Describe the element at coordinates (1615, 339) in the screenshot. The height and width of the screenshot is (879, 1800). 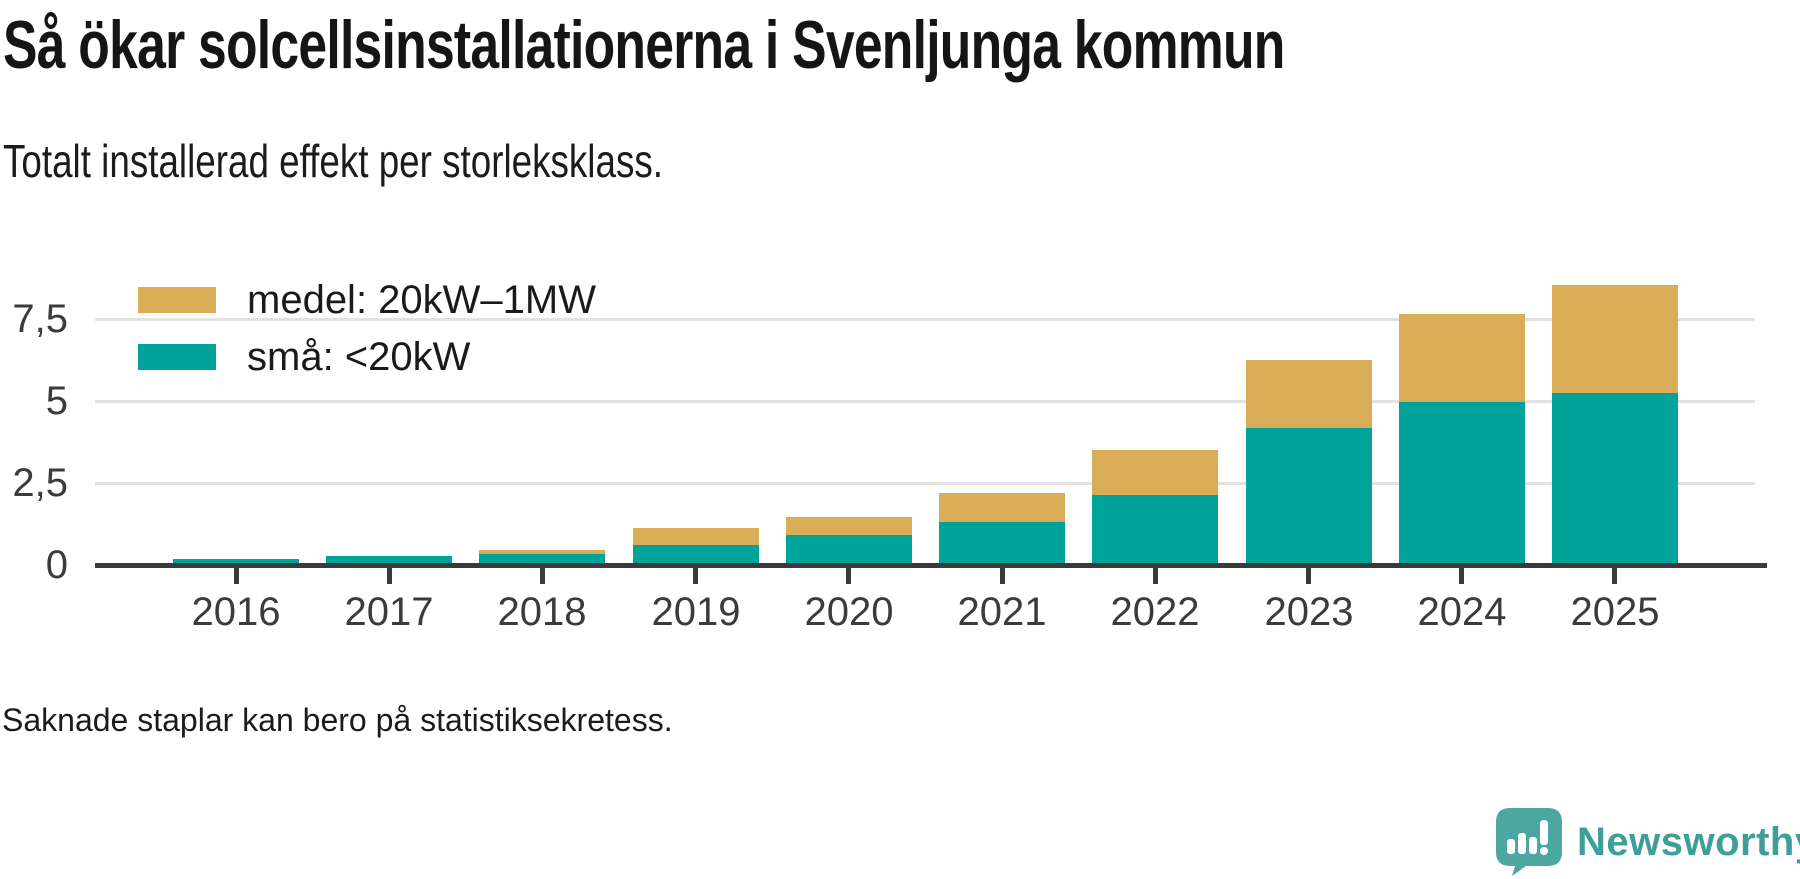
I see `bar-2025-medel` at that location.